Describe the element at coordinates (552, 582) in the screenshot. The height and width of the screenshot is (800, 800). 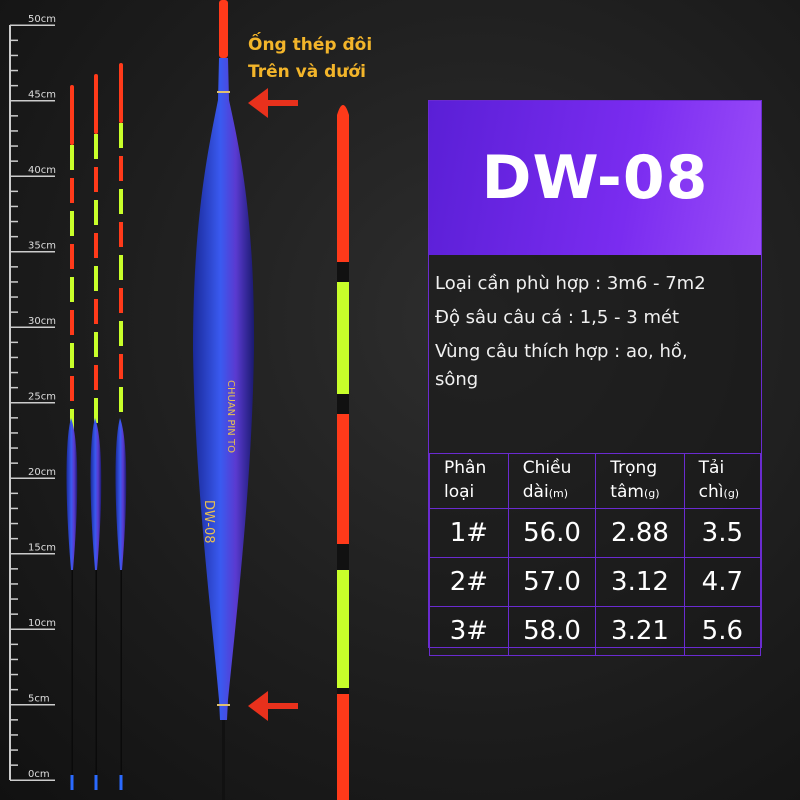
I see `table-cell: 57.0` at that location.